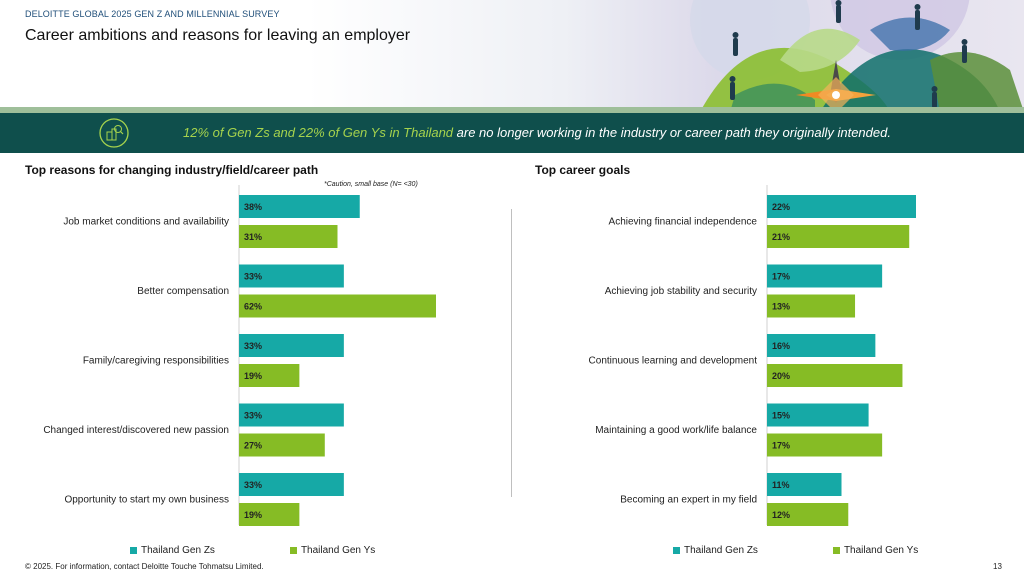 The image size is (1024, 576). I want to click on category-label: Maintaining a good work/life balance, so click(676, 430).